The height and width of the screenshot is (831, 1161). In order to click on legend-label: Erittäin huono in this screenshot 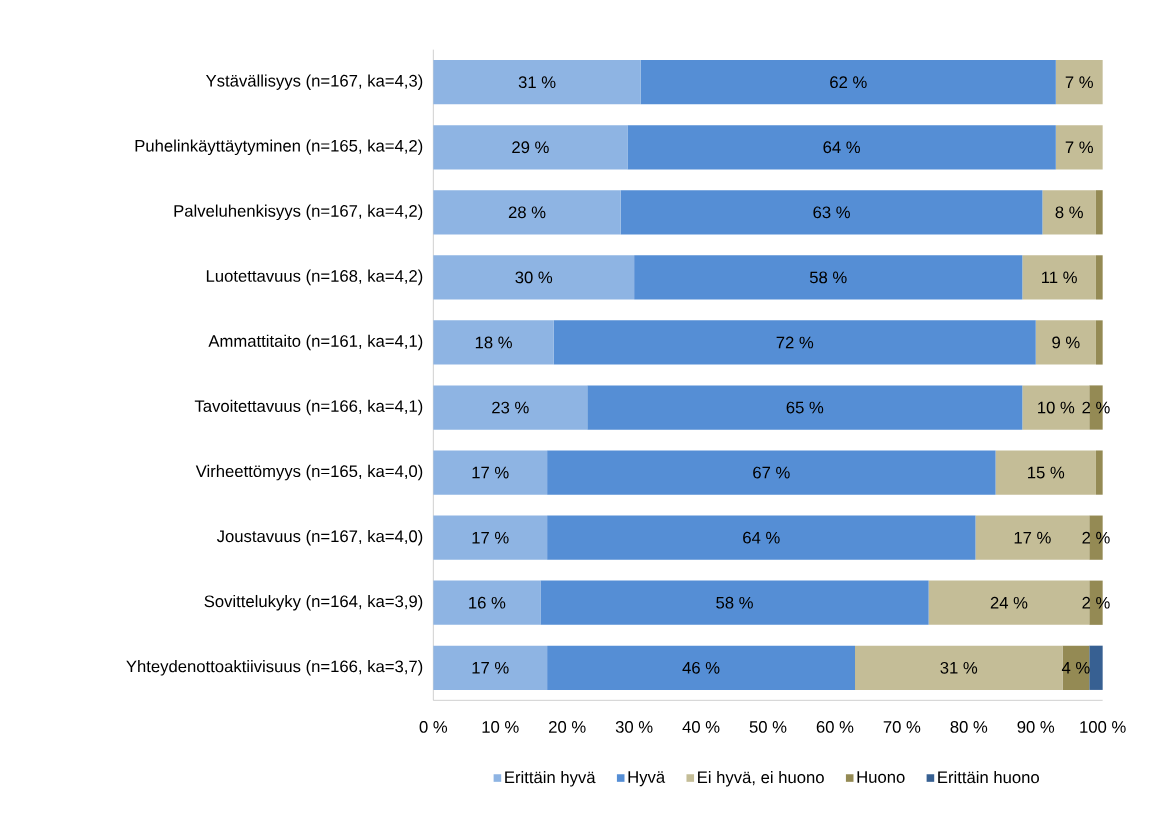, I will do `click(988, 777)`.